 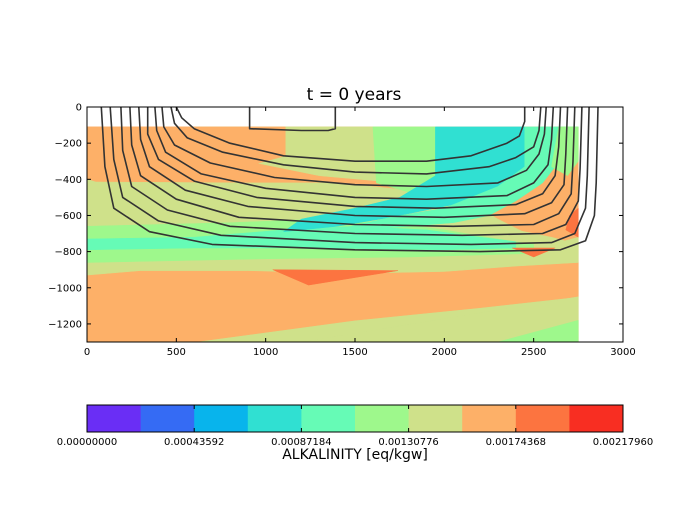 I want to click on y-tick-label: −800, so click(x=68, y=252).